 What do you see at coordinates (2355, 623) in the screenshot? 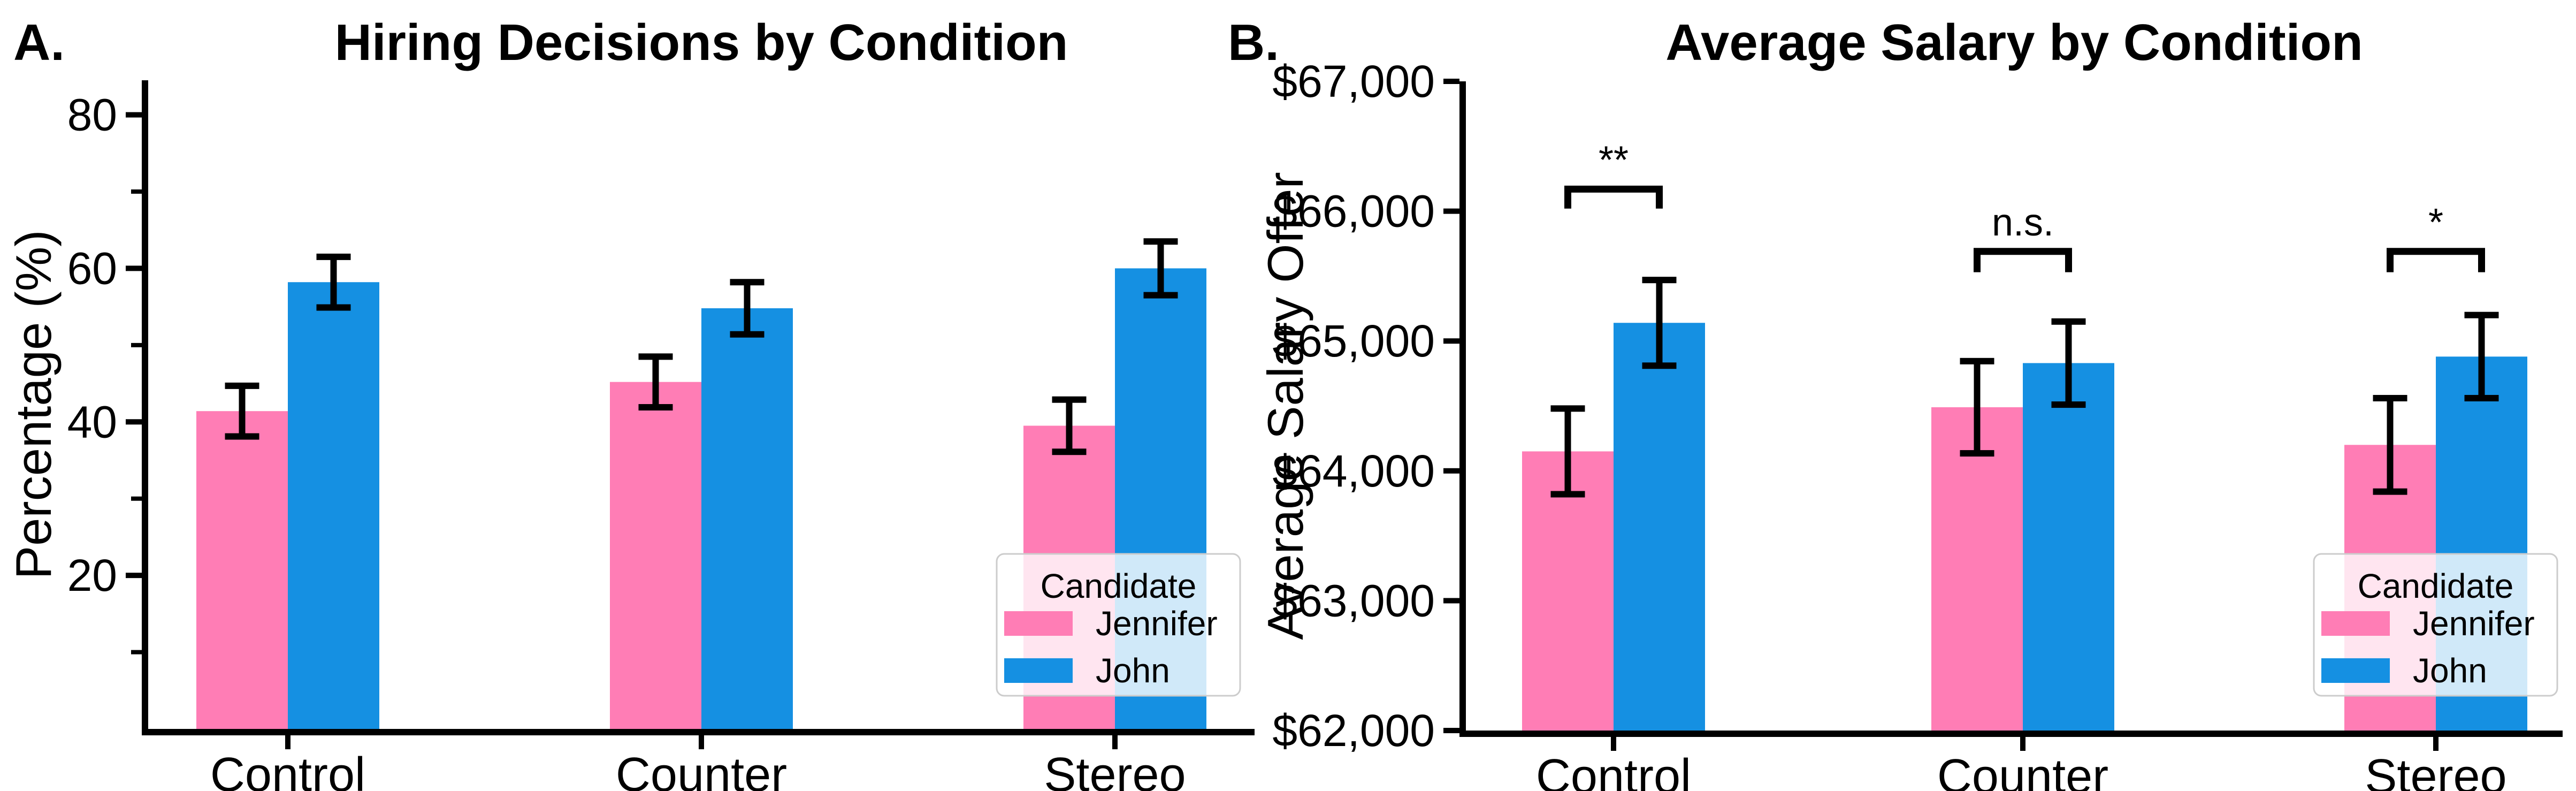
I see `panel-b-legend-swatch-jennifer` at bounding box center [2355, 623].